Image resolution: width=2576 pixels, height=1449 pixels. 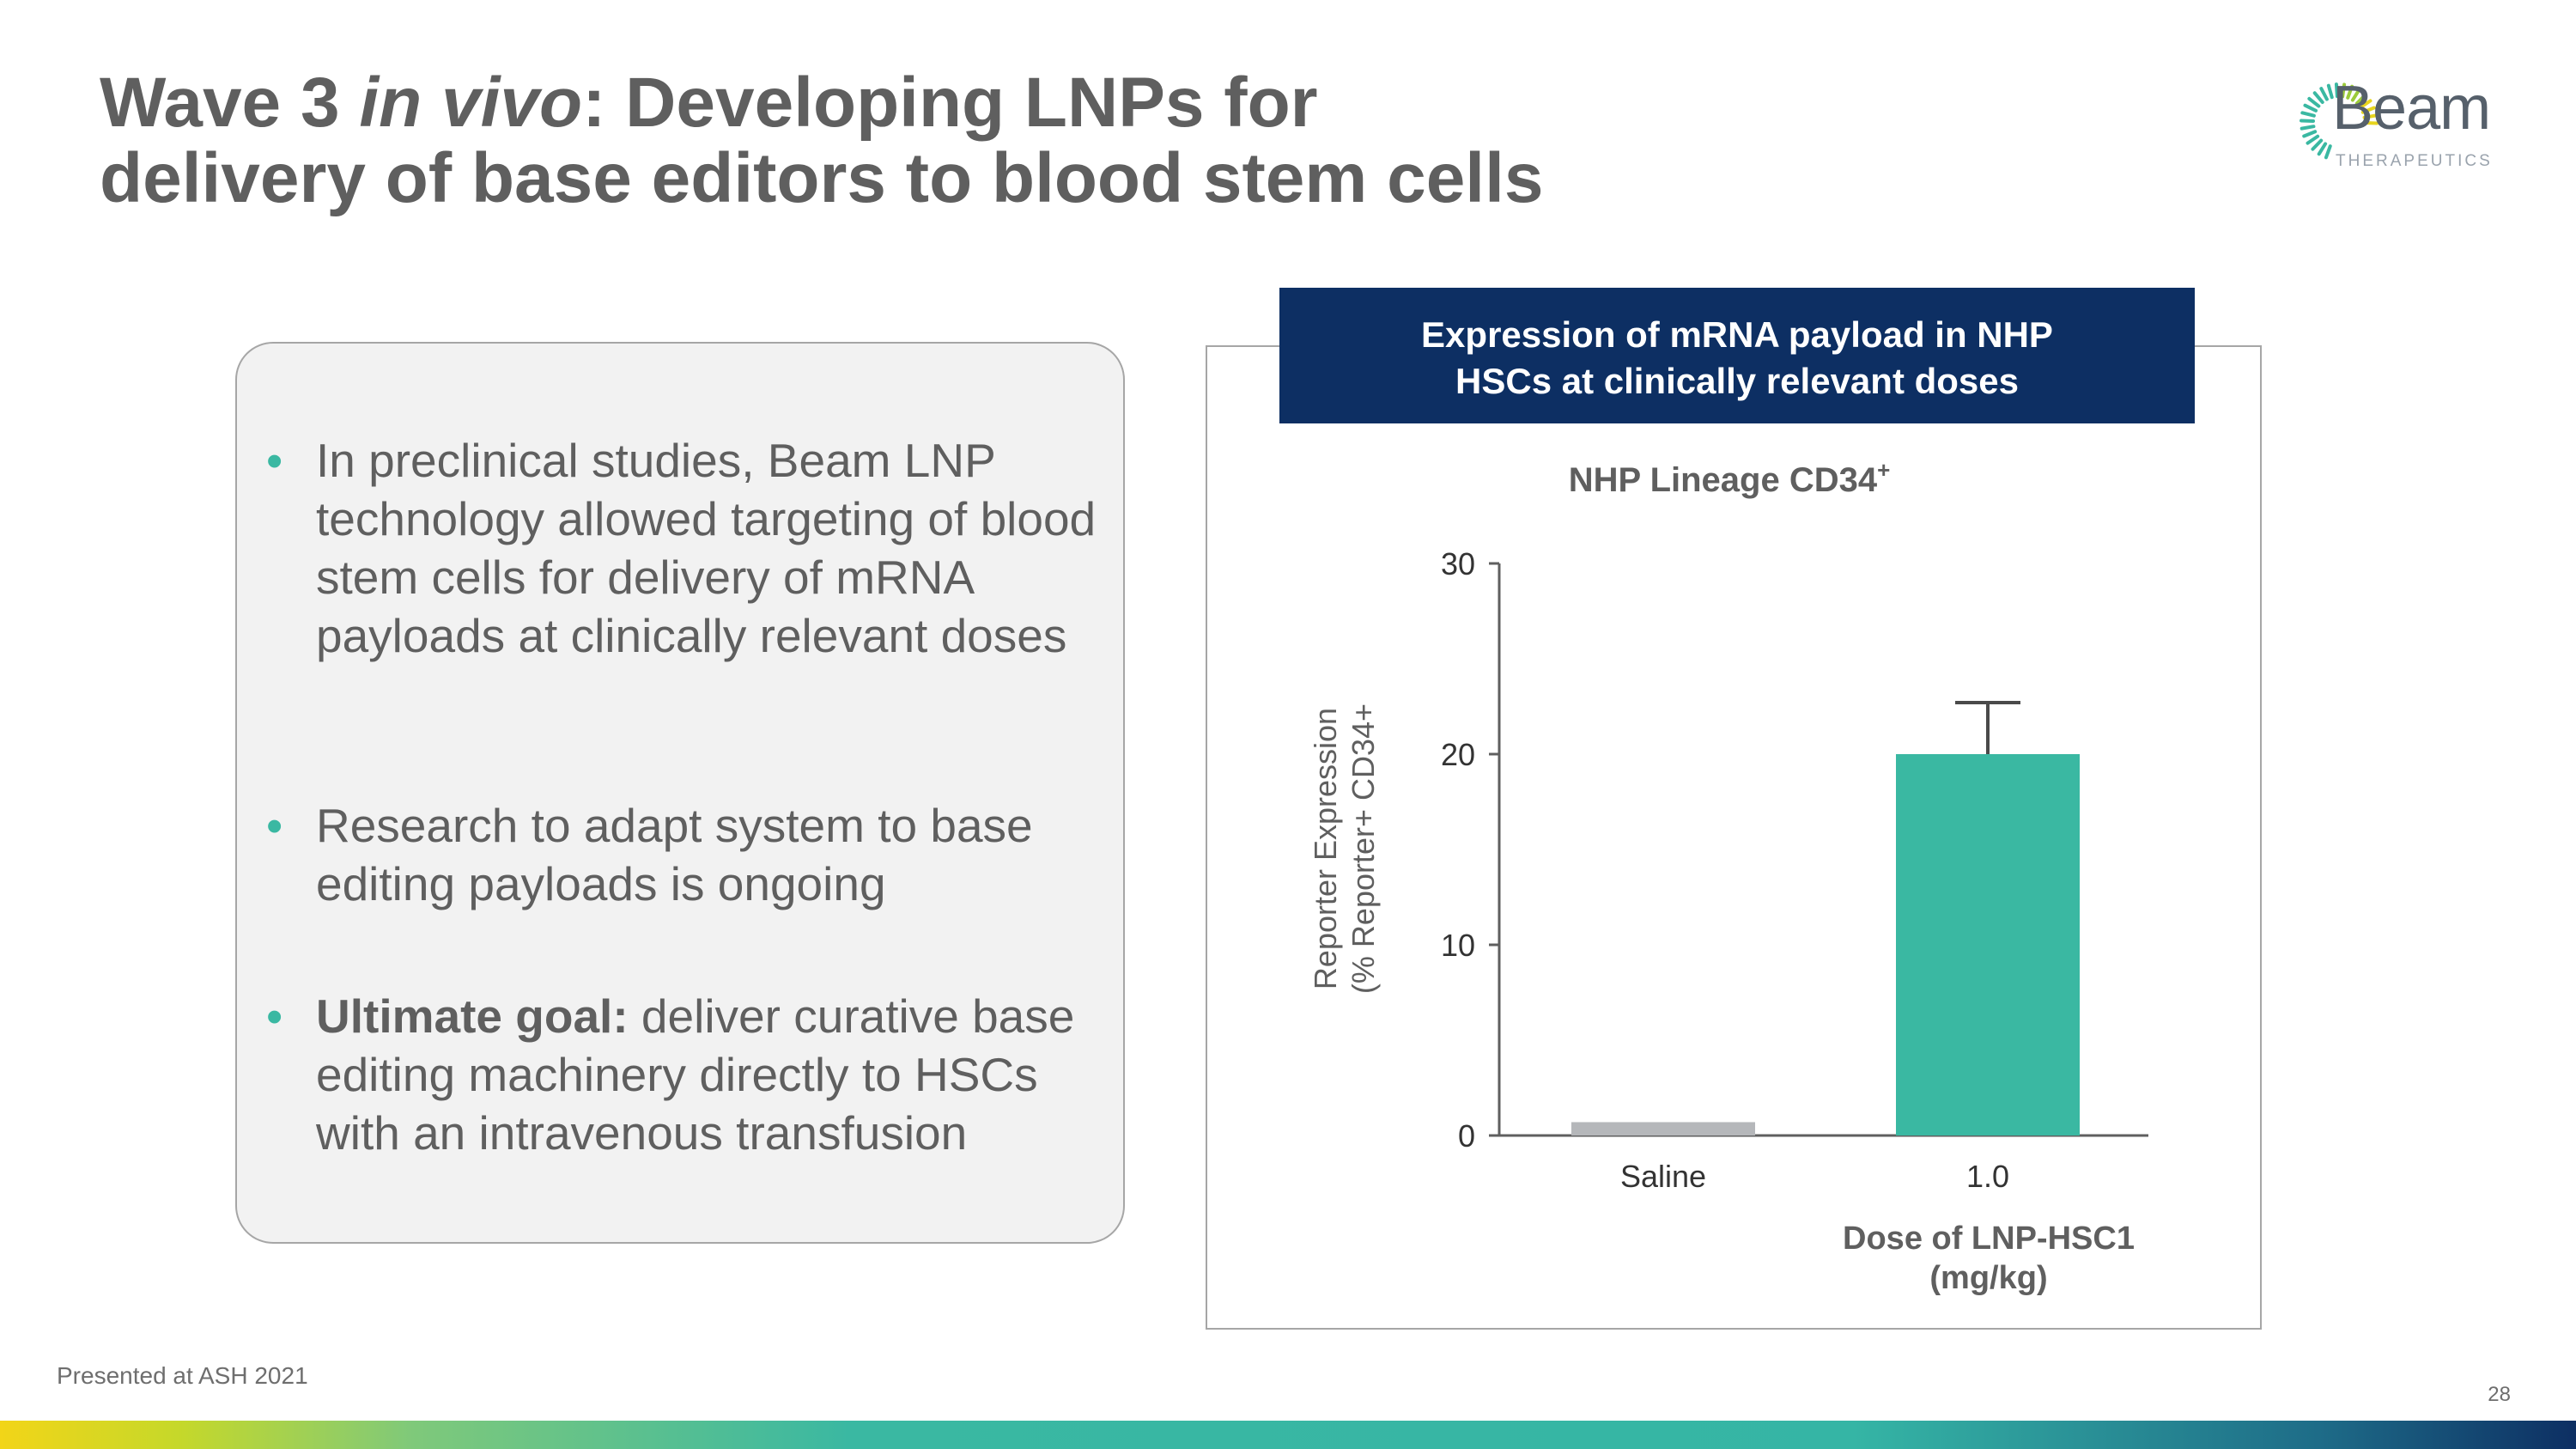 What do you see at coordinates (1737, 381) in the screenshot?
I see `chart-header-line2: HSCs at clinically relevant doses` at bounding box center [1737, 381].